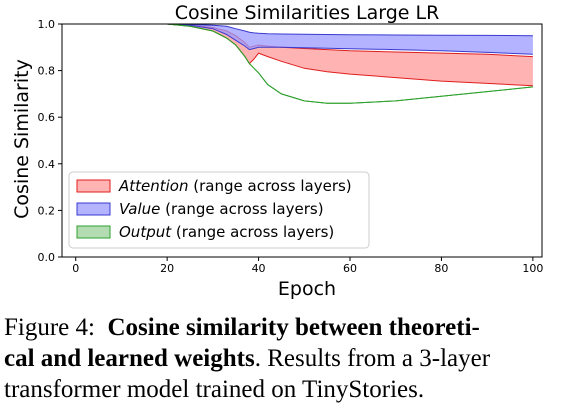 The width and height of the screenshot is (563, 413). What do you see at coordinates (221, 209) in the screenshot?
I see `legend-label-value: Value (range across layers)` at bounding box center [221, 209].